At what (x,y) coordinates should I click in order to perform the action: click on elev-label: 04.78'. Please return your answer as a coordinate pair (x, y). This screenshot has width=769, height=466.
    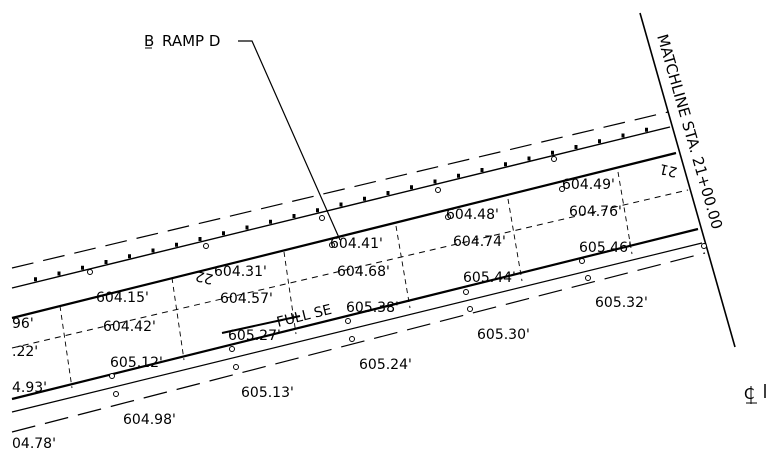
    Looking at the image, I should click on (34, 444).